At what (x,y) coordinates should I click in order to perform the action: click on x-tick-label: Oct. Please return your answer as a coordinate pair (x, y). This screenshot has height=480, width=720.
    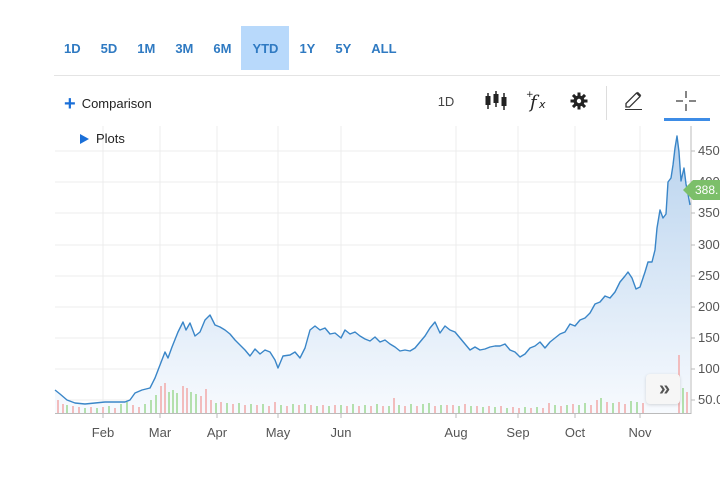
    Looking at the image, I should click on (575, 432).